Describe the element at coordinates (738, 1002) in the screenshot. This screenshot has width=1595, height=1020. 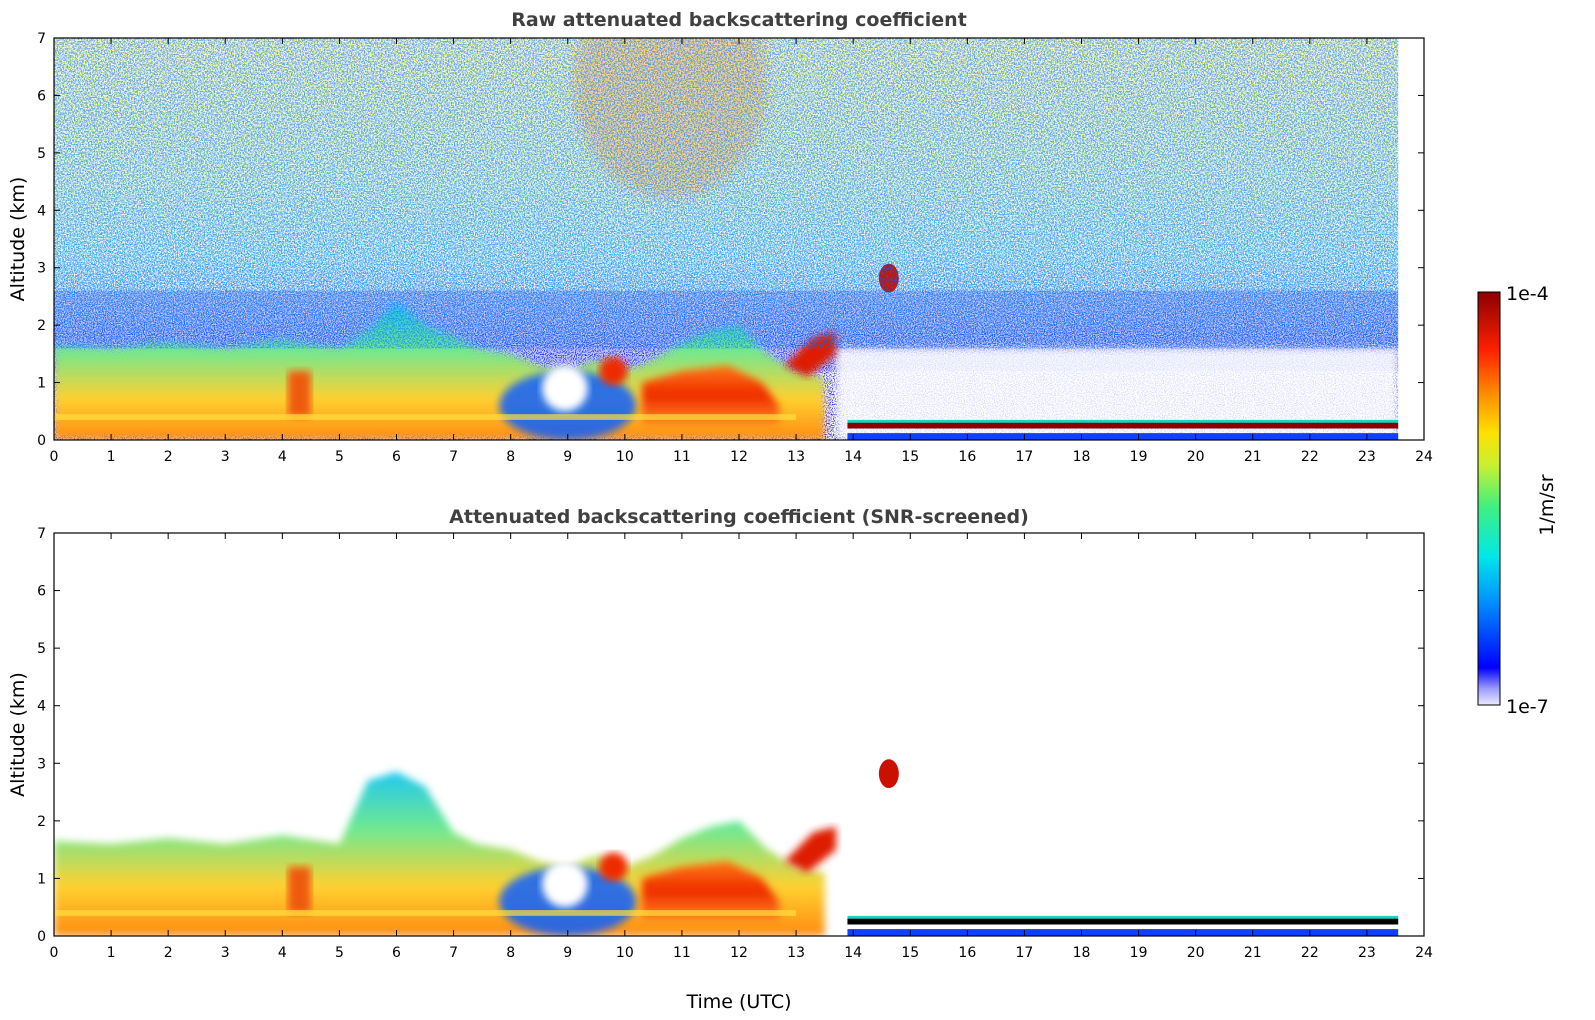
I see `x-axis-label: Time (UTC)` at that location.